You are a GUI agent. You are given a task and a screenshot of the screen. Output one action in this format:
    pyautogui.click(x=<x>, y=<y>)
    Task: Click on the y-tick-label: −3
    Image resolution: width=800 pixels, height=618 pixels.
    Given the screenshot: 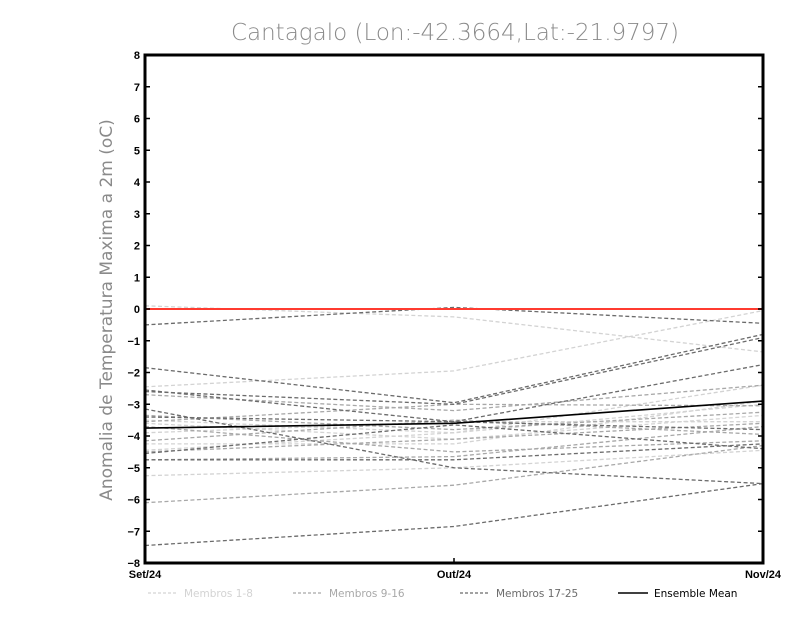 What is the action you would take?
    pyautogui.click(x=133, y=405)
    